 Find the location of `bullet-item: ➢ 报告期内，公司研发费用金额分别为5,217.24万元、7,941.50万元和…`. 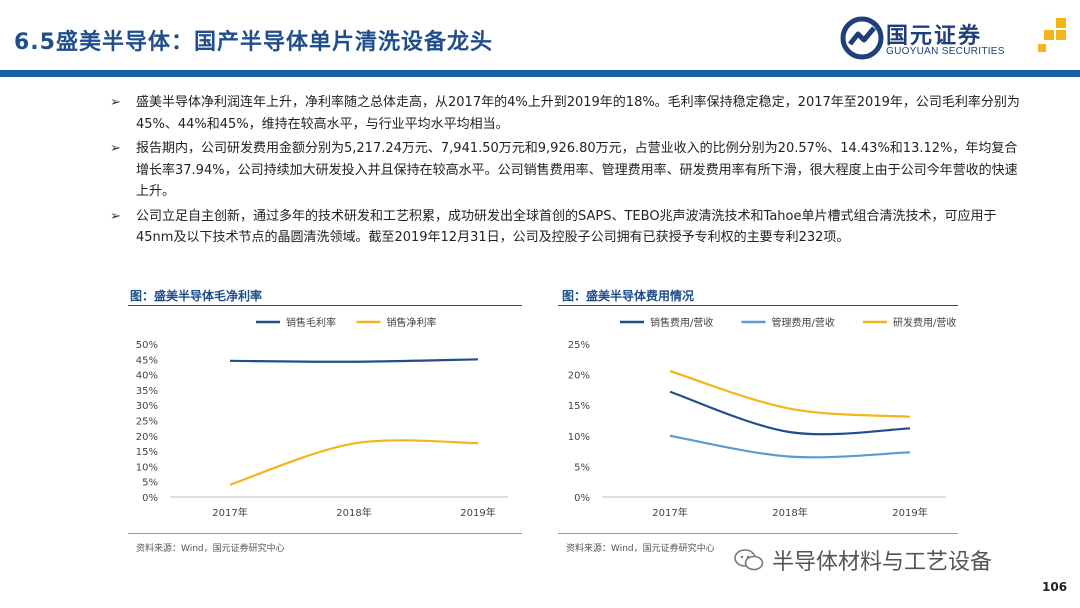

bullet-item: ➢ 报告期内，公司研发费用金额分别为5,217.24万元、7,941.50万元和… is located at coordinates (565, 170).